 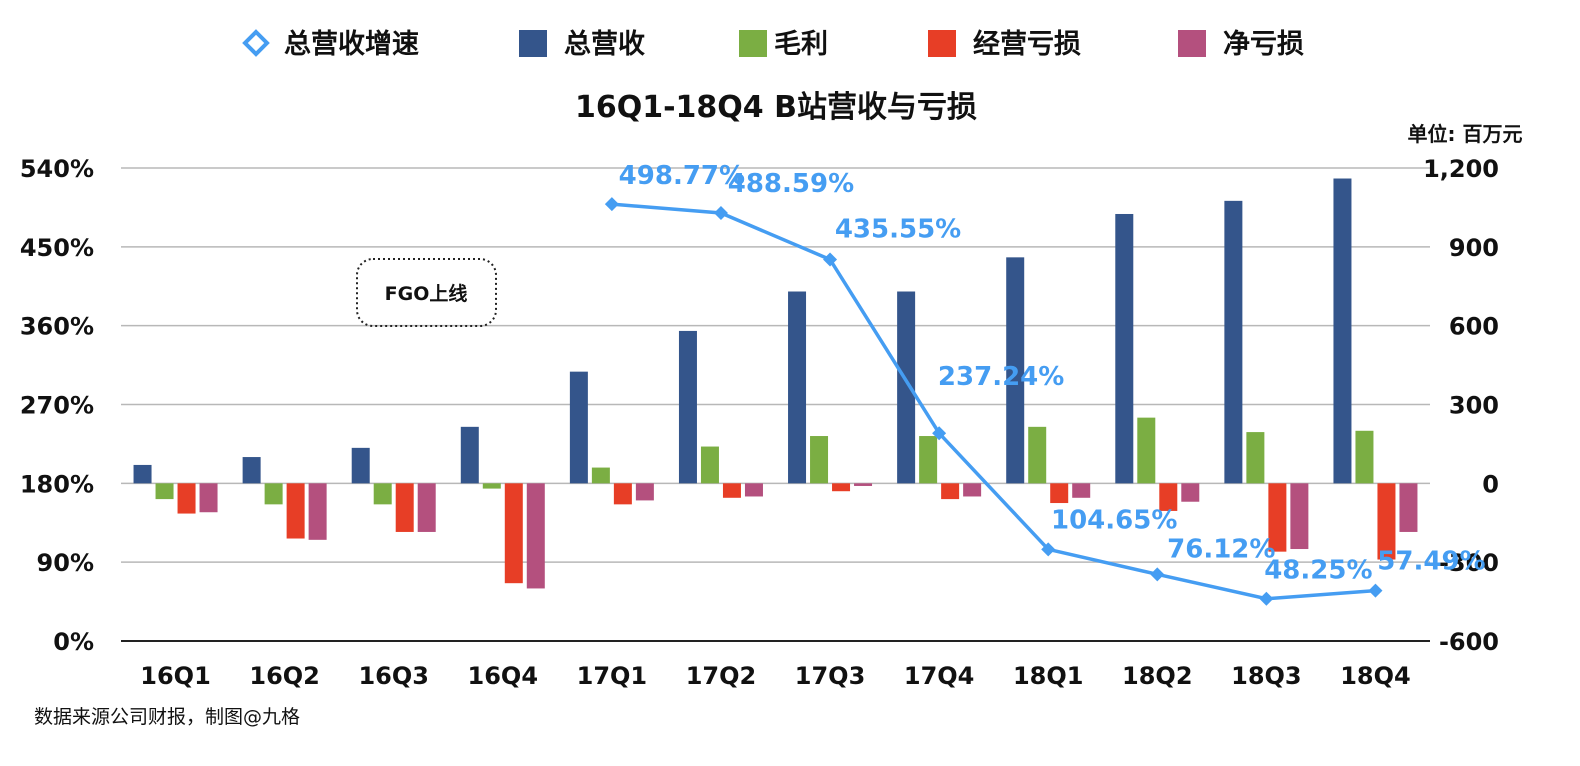 I want to click on category-label: 18Q4, so click(x=1375, y=676).